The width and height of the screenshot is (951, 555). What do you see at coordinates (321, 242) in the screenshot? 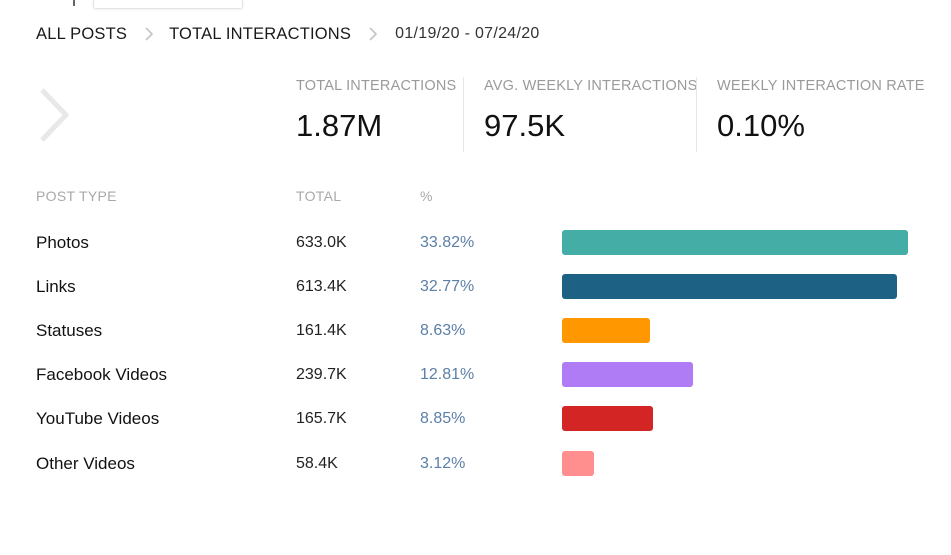
I see `total-value: 633.0K` at bounding box center [321, 242].